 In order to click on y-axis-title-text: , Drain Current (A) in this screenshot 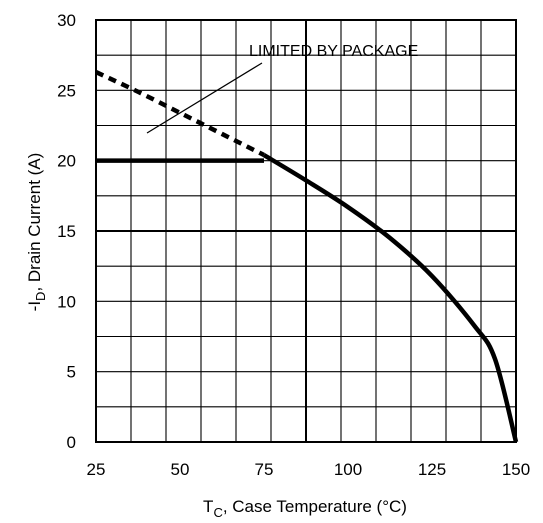, I will do `click(34, 222)`.